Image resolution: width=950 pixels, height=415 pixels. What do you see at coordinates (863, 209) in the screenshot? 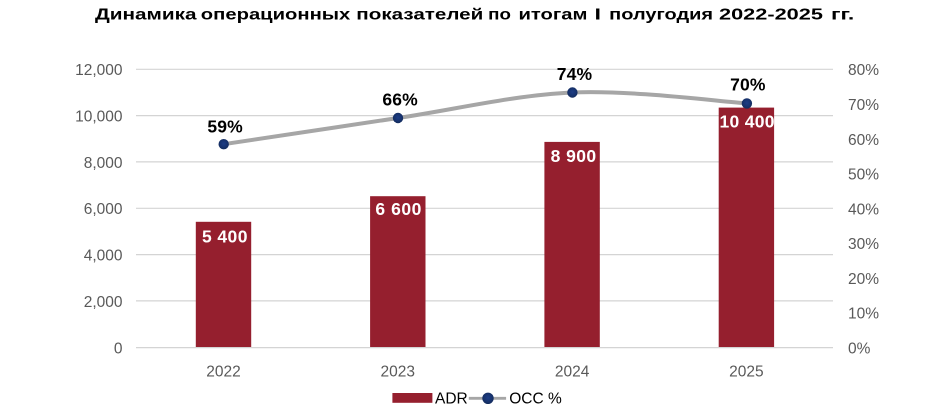
I see `svg-text: 40%` at bounding box center [863, 209].